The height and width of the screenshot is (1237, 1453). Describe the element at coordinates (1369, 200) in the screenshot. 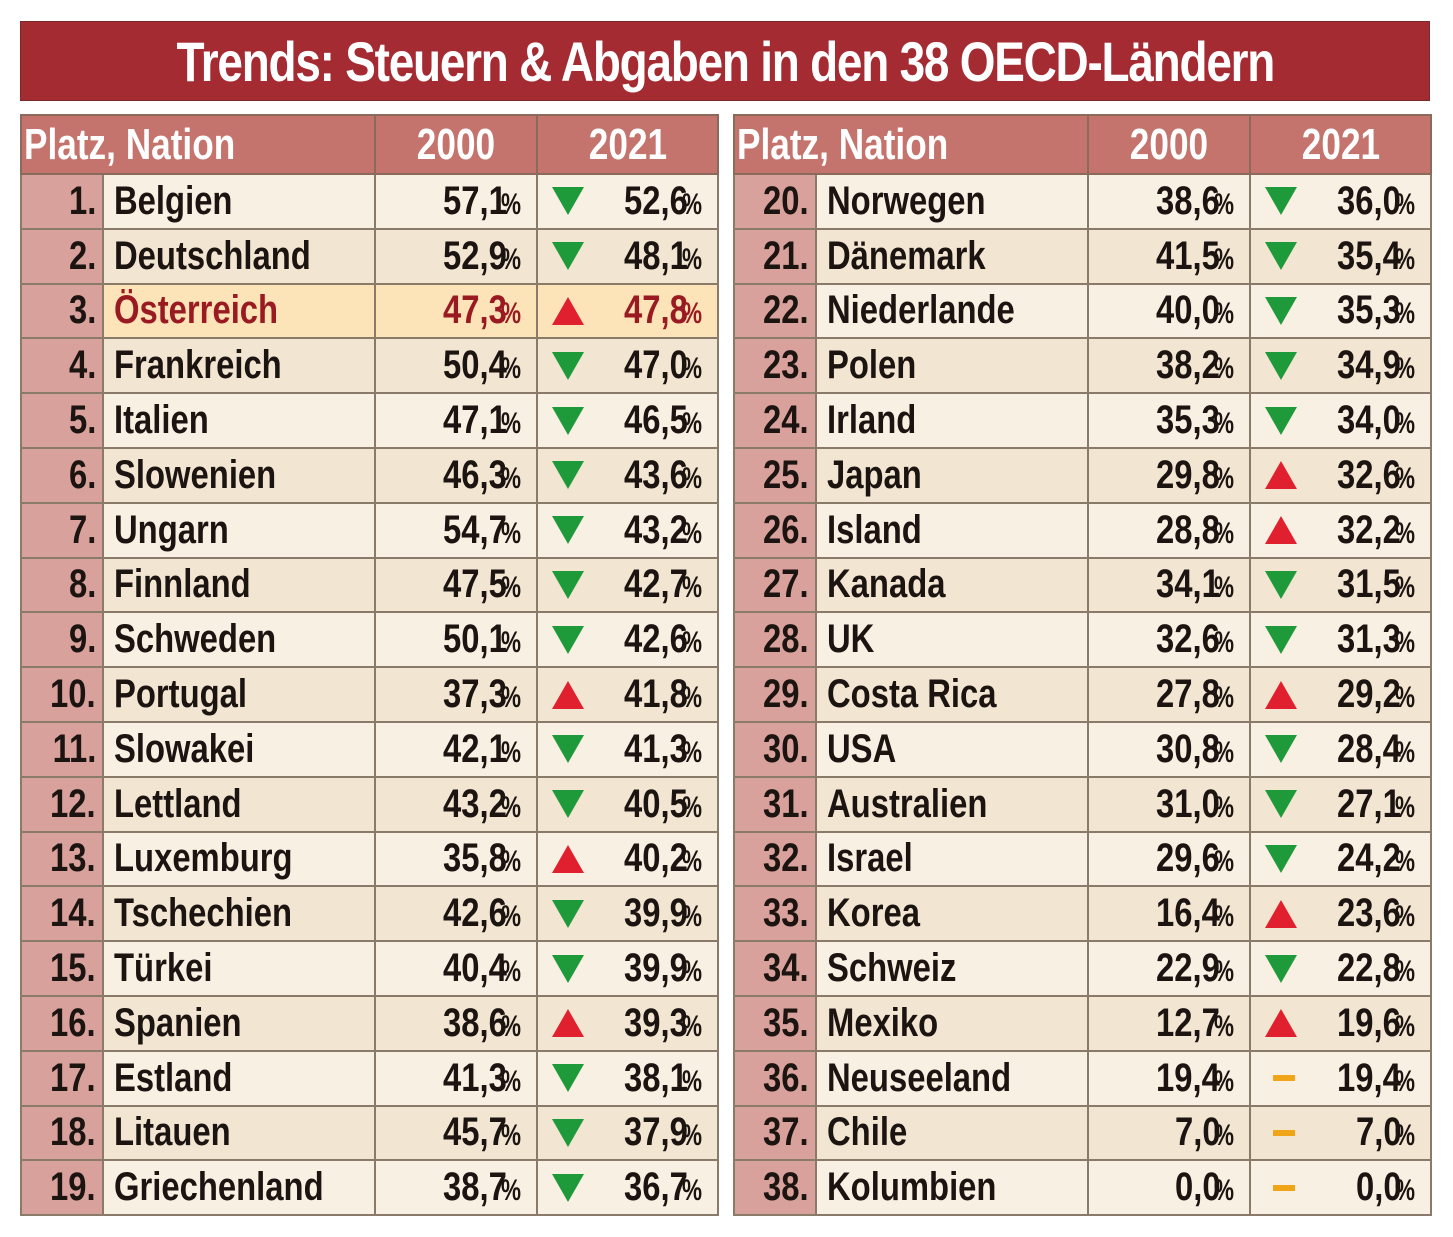

I see `value-2021: 36,0` at that location.